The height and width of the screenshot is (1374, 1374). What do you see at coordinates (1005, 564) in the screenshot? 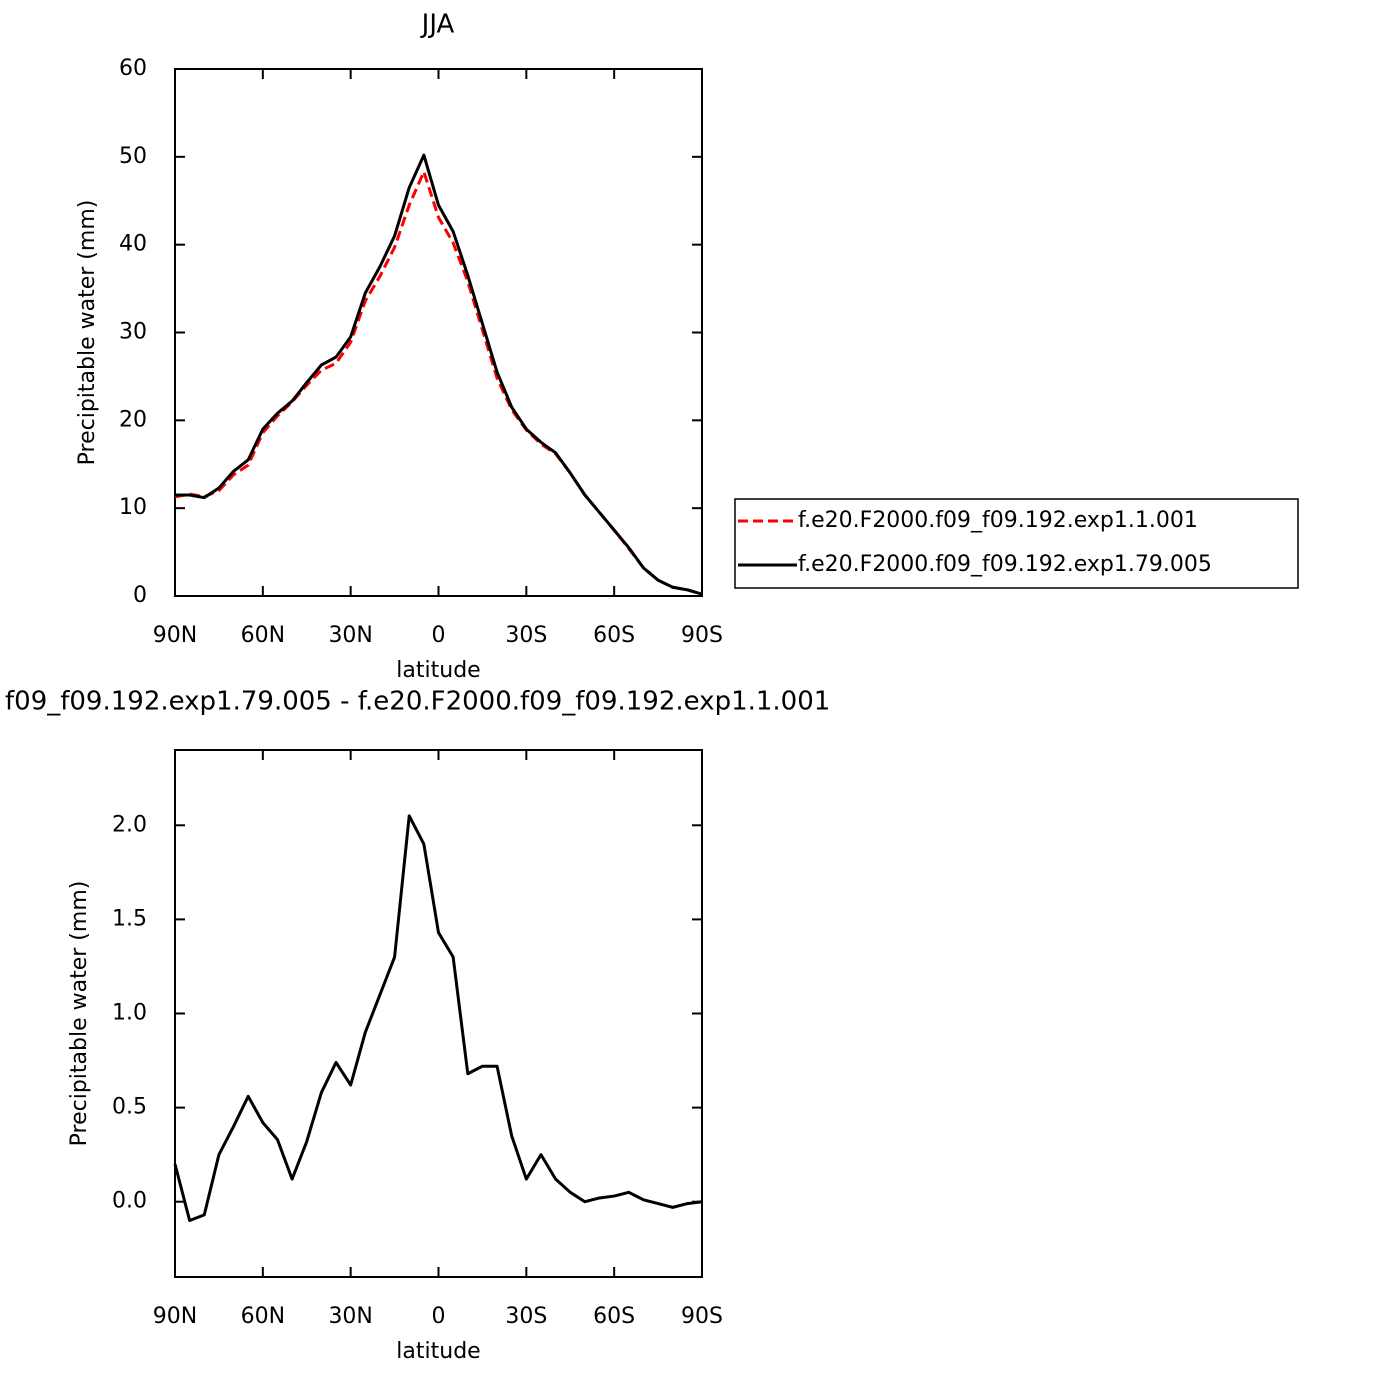
I see `legend-label: f.e20.F2000.f09_f09.192.exp1.79.005` at bounding box center [1005, 564].